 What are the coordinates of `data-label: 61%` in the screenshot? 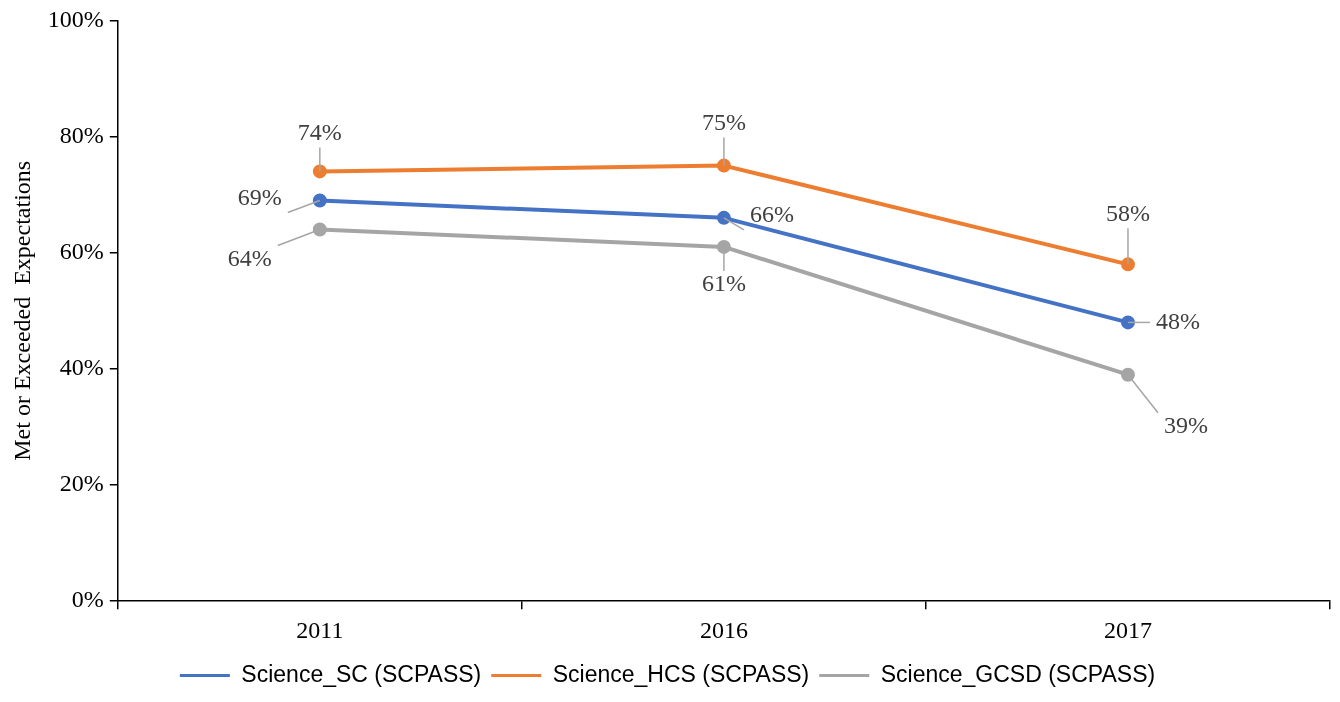 It's located at (723, 283).